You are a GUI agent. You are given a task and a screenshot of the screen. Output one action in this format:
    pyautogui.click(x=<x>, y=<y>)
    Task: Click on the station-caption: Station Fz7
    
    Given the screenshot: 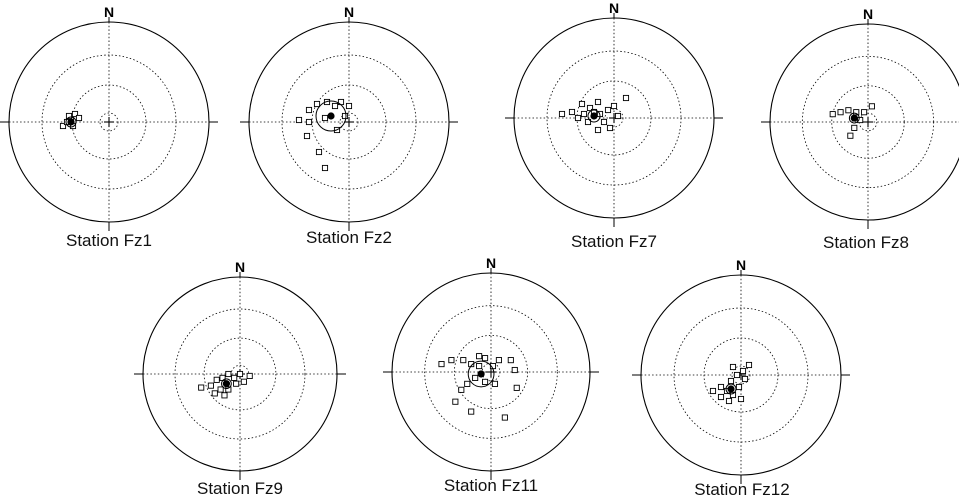 What is the action you would take?
    pyautogui.click(x=614, y=241)
    